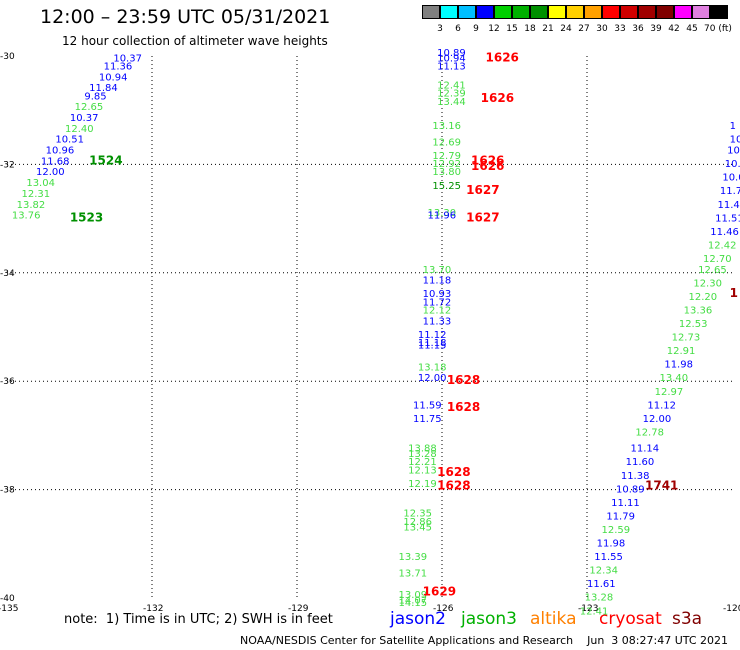 This screenshot has width=740, height=650. I want to click on wave-height-point: 13.28, so click(599, 598).